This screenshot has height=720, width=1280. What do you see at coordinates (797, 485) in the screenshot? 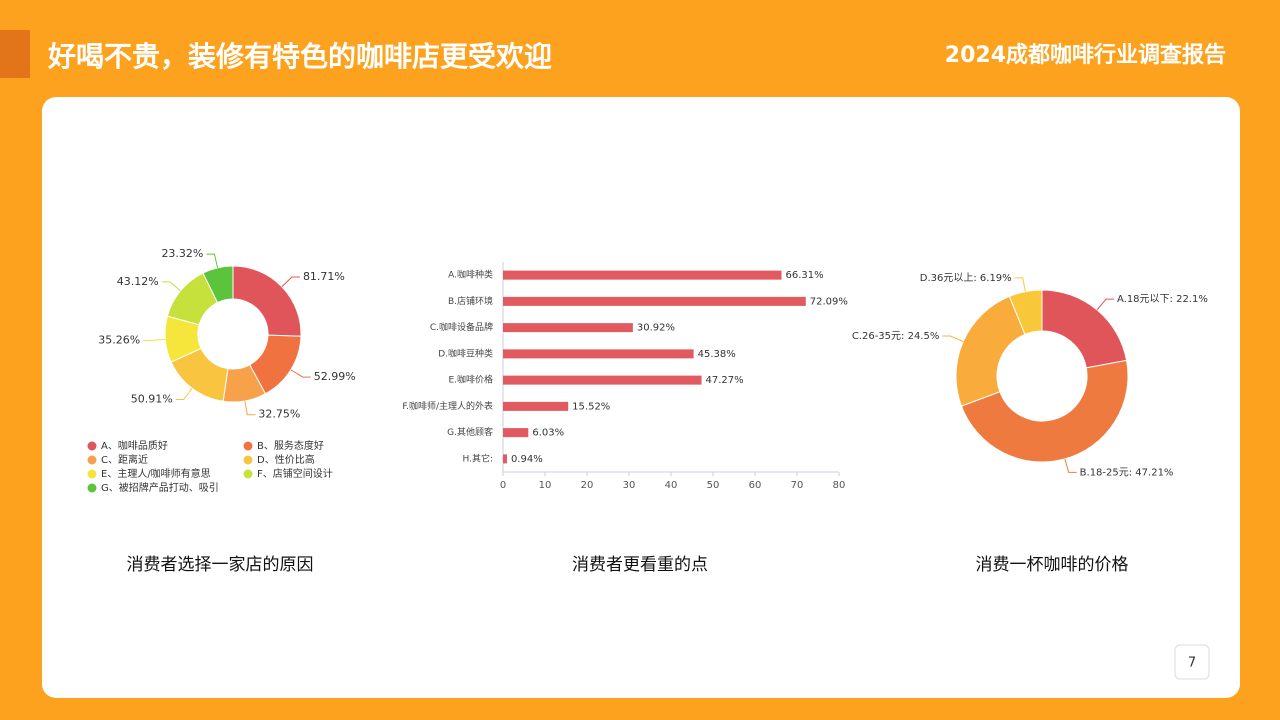
I see `x-tick-label: 70` at bounding box center [797, 485].